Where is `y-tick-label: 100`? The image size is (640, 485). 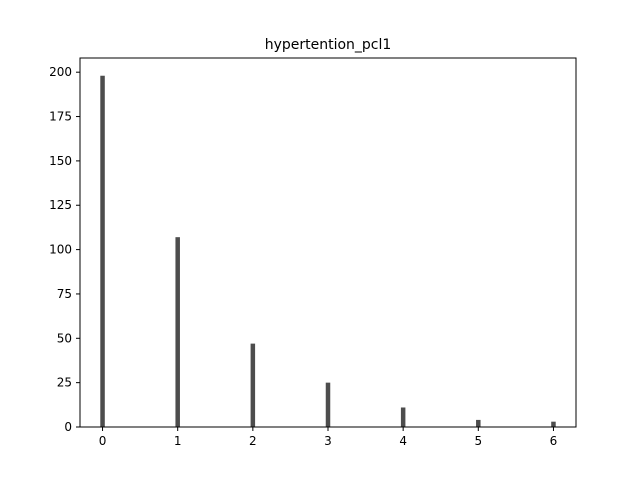 y-tick-label: 100 is located at coordinates (60, 250).